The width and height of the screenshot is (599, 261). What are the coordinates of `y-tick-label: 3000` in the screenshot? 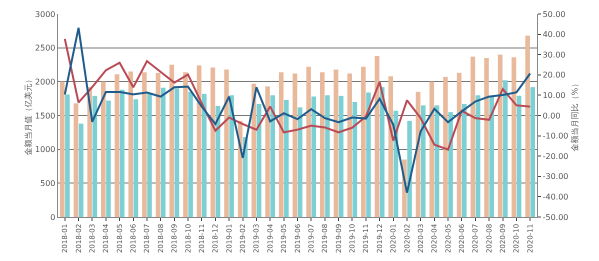 It's located at (45, 14).